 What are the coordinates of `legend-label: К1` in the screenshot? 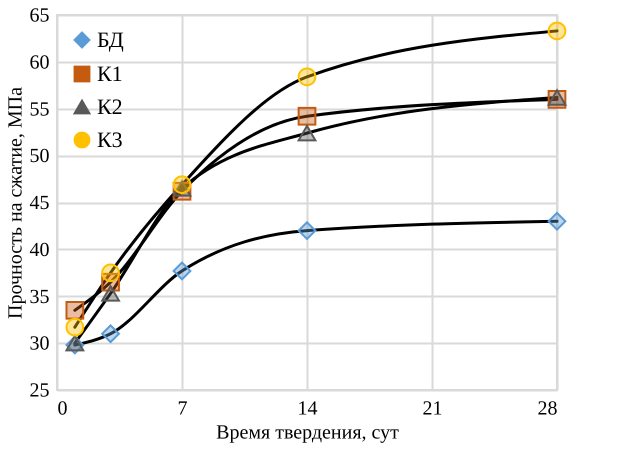 It's located at (110, 73).